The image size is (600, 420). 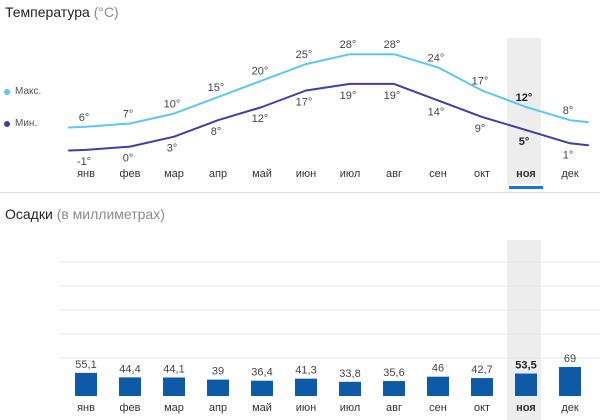 What do you see at coordinates (306, 174) in the screenshot?
I see `month-label-temperature: июн` at bounding box center [306, 174].